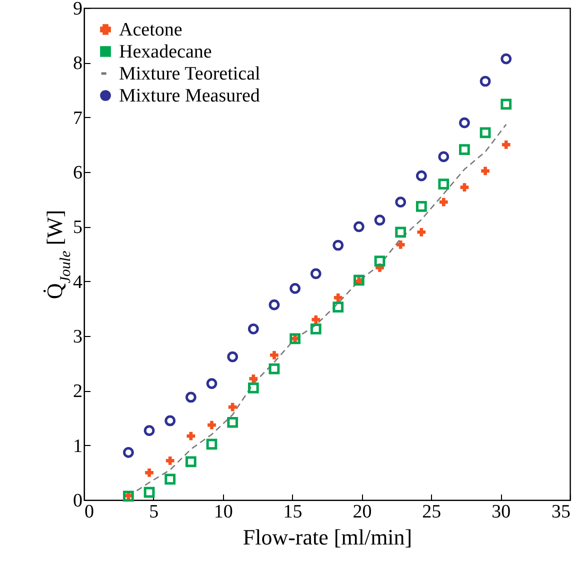 This screenshot has width=579, height=579. I want to click on y-tick-label: 4, so click(78, 282).